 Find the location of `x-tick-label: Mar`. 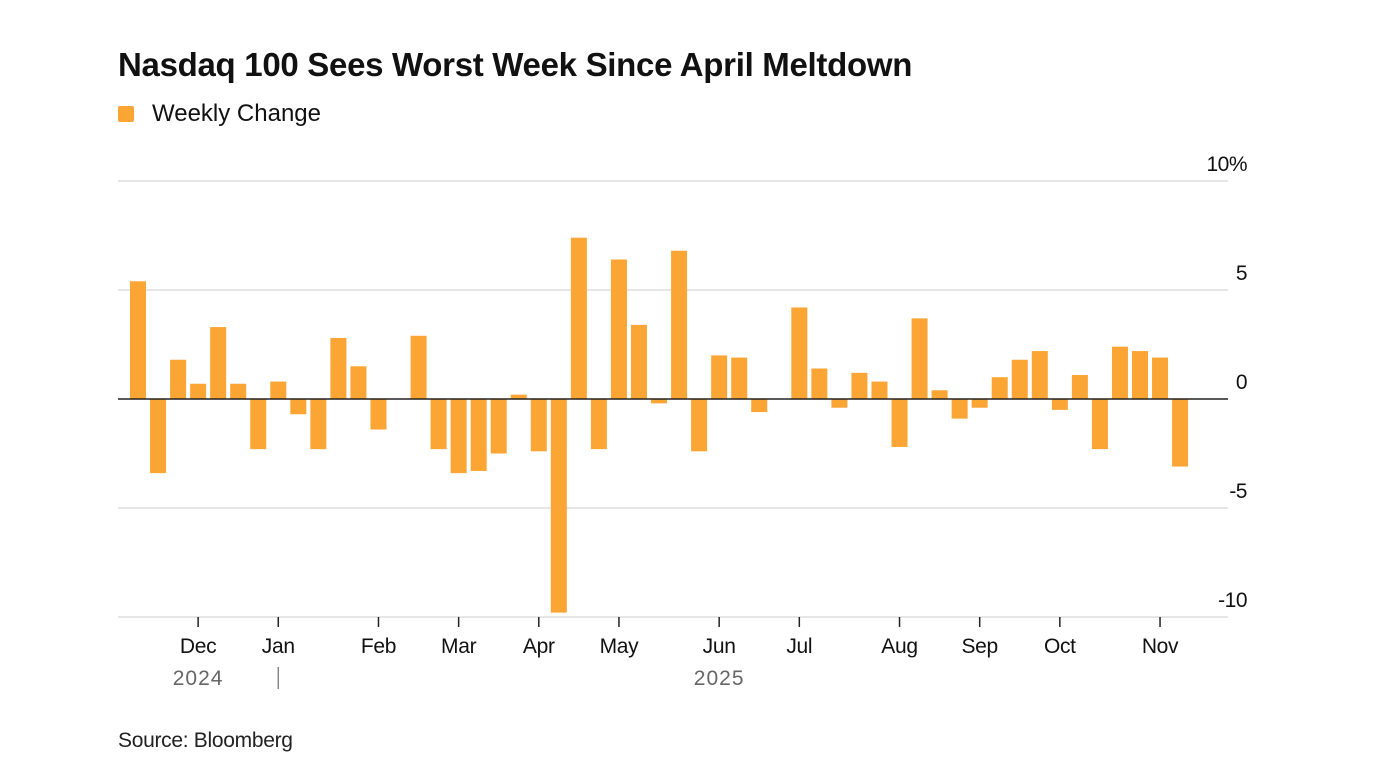

x-tick-label: Mar is located at coordinates (459, 646).